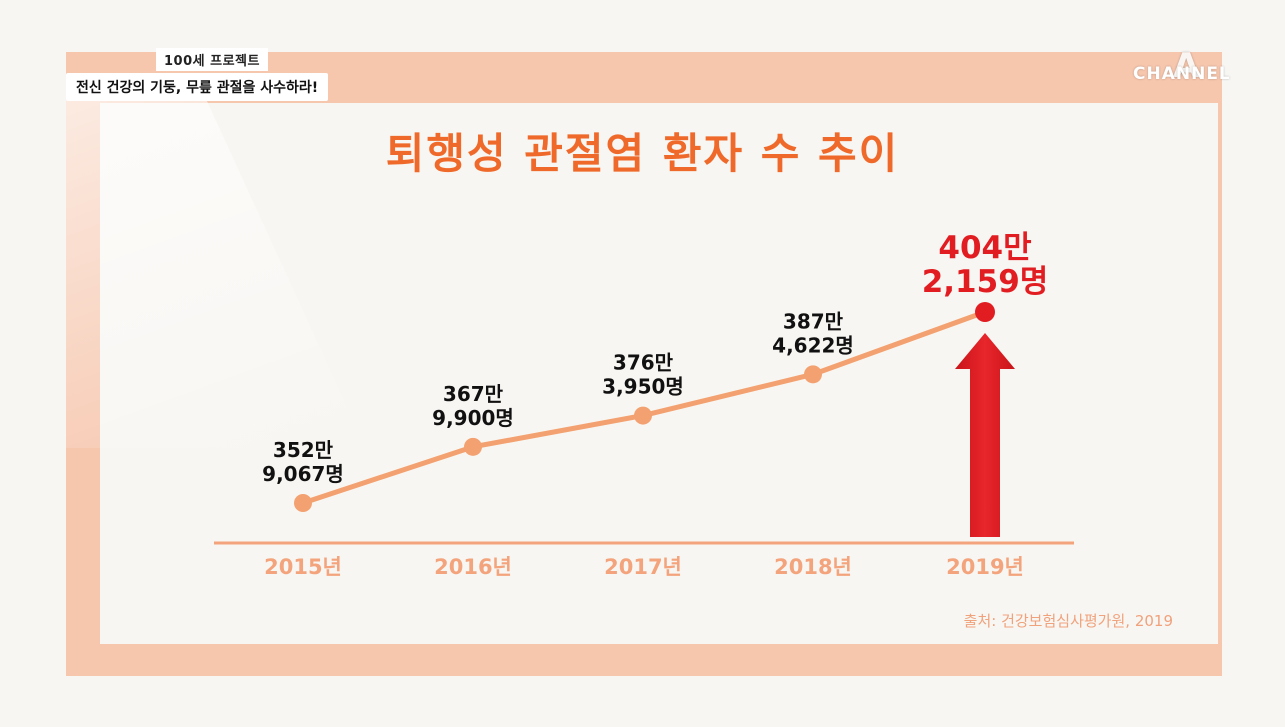 The width and height of the screenshot is (1285, 727). What do you see at coordinates (197, 87) in the screenshot?
I see `episode-subtitle: 전신 건강의 기둥, 무릎 관절을 사수하라!` at bounding box center [197, 87].